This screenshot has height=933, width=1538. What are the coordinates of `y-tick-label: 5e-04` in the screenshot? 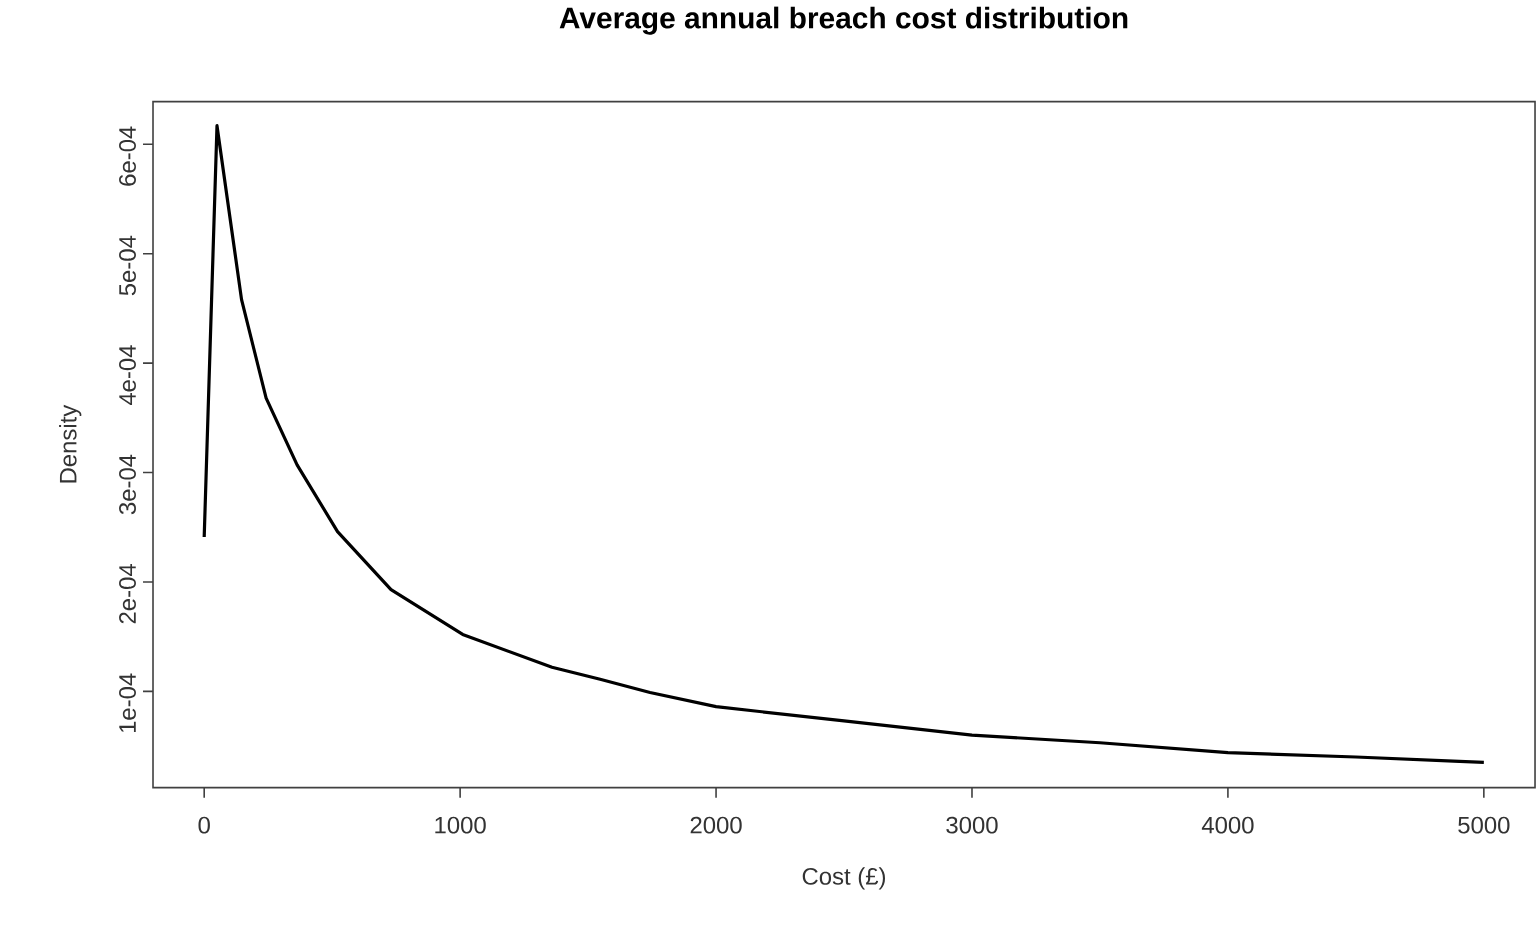 It's located at (127, 266).